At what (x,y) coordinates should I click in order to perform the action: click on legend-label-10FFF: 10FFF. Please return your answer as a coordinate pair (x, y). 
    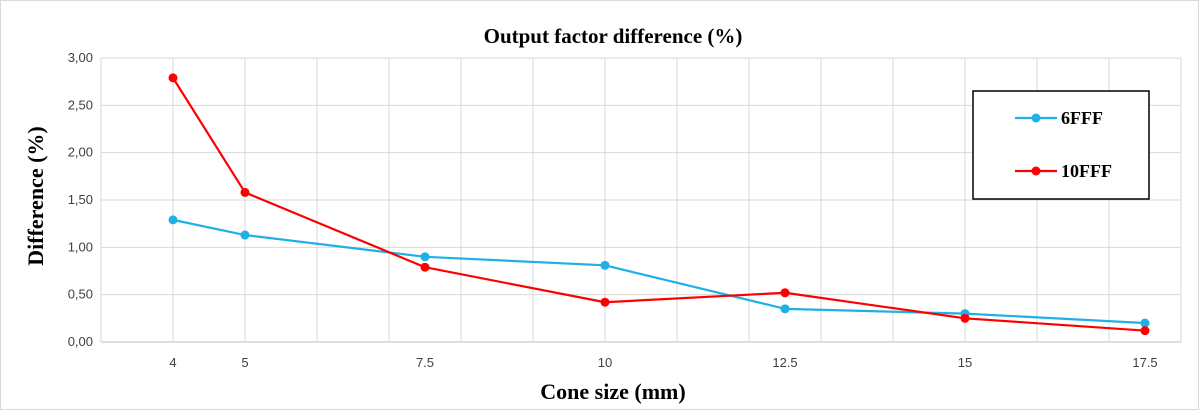
    Looking at the image, I should click on (1086, 171).